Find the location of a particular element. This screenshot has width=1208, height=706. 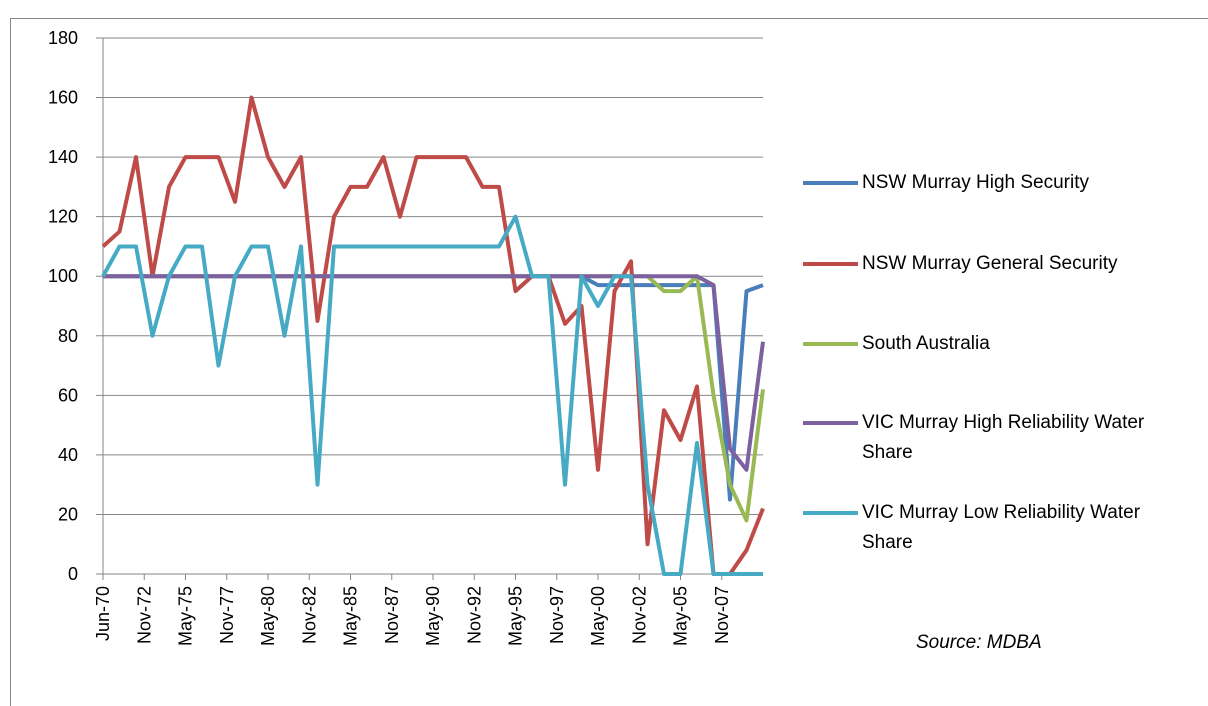

x-tick-label: Nov-02 is located at coordinates (639, 615).